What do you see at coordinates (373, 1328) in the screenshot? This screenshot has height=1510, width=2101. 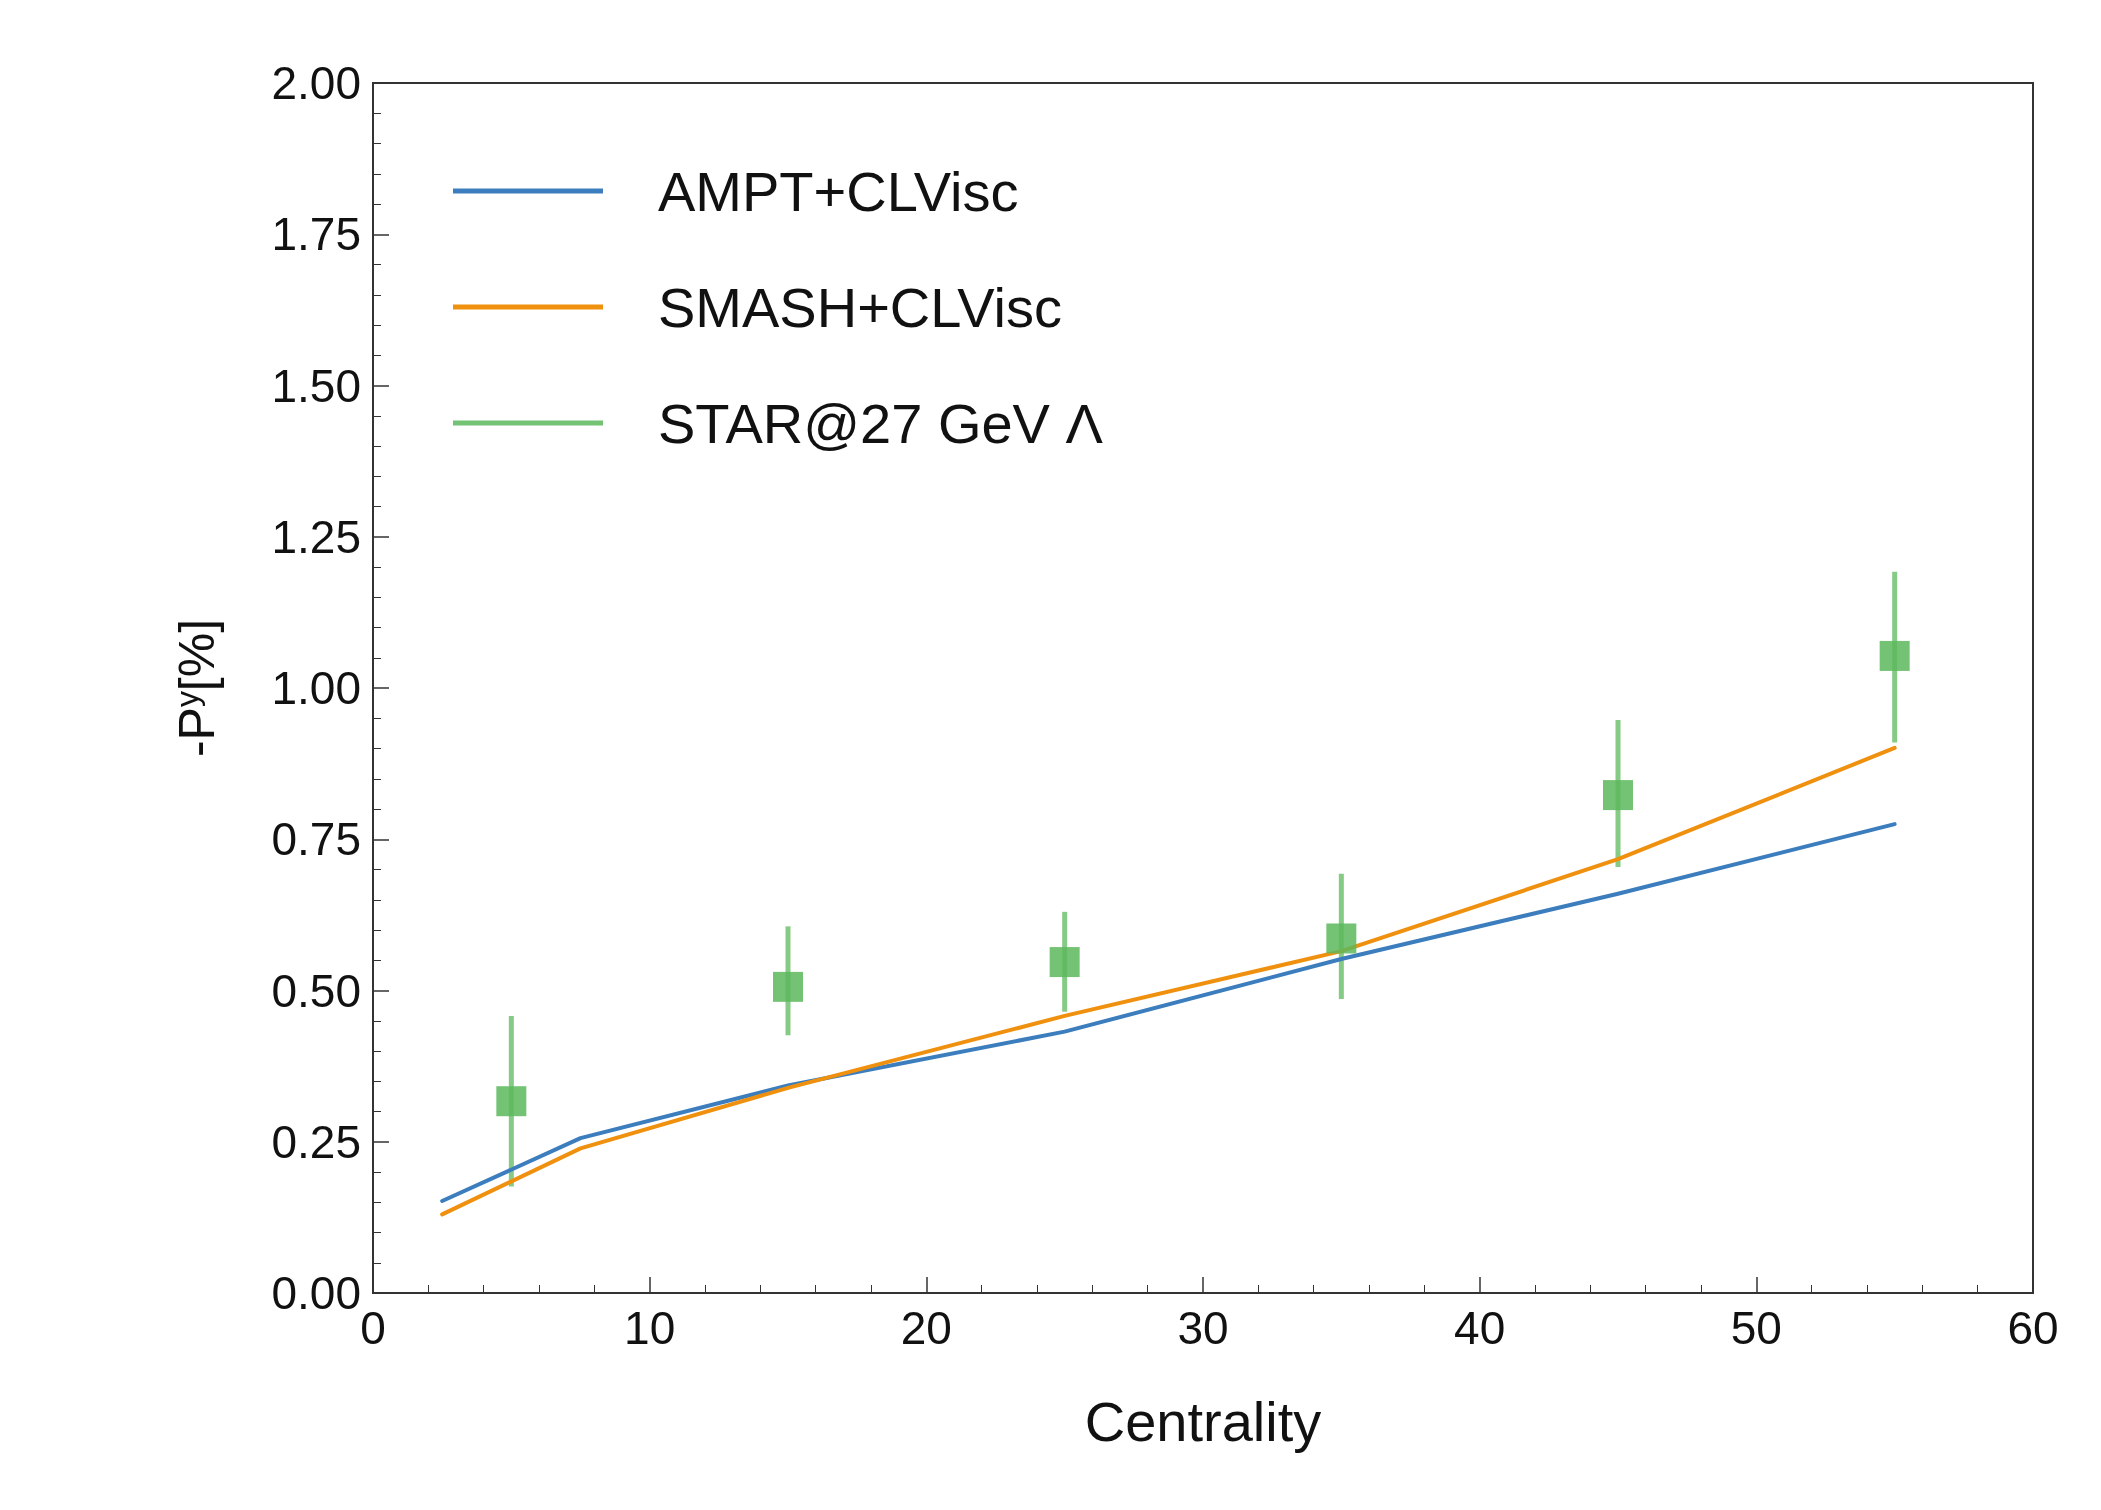 I see `x-tick-label: 0` at bounding box center [373, 1328].